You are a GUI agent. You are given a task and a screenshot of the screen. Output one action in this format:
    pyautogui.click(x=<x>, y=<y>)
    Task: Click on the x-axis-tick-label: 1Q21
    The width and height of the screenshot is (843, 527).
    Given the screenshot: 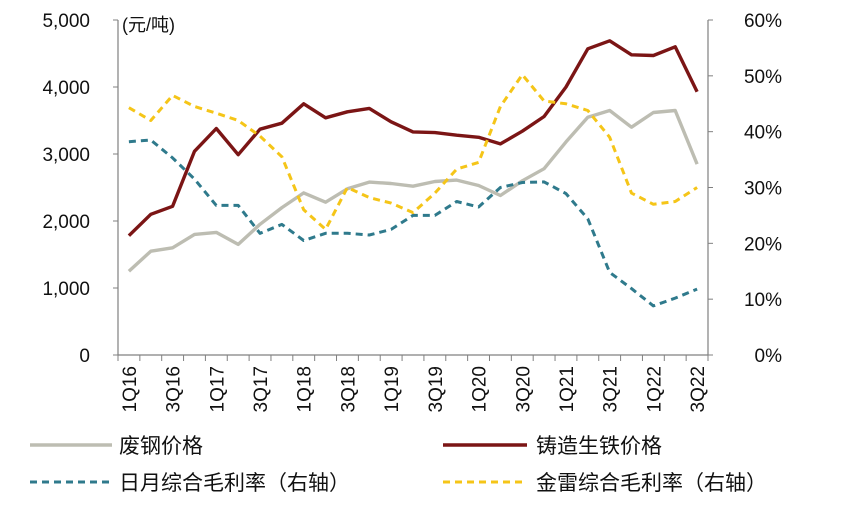 What is the action you would take?
    pyautogui.click(x=567, y=389)
    